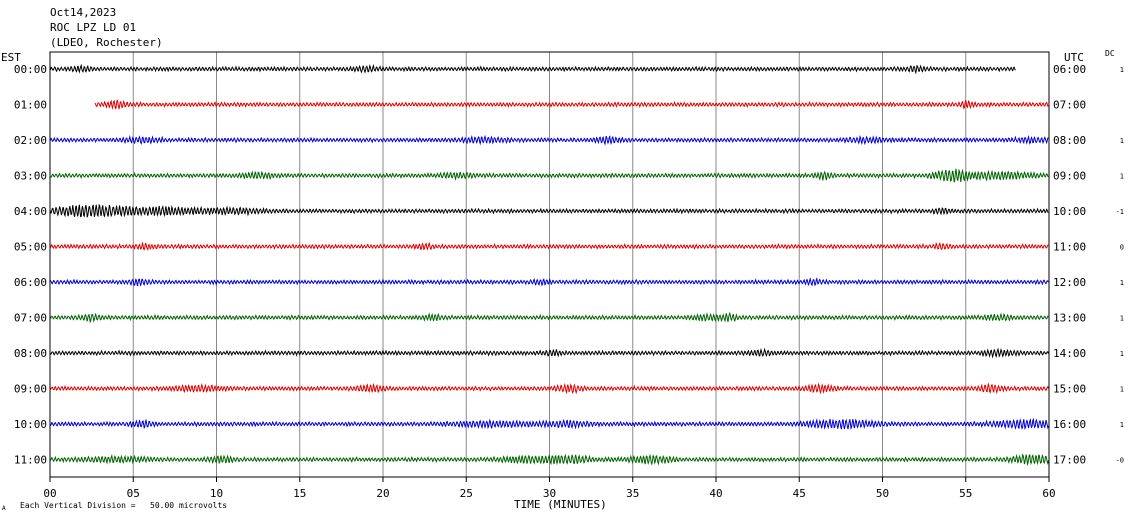 Image resolution: width=1130 pixels, height=519 pixels. What do you see at coordinates (1122, 141) in the screenshot?
I see `row-dc-value-2: 1` at bounding box center [1122, 141].